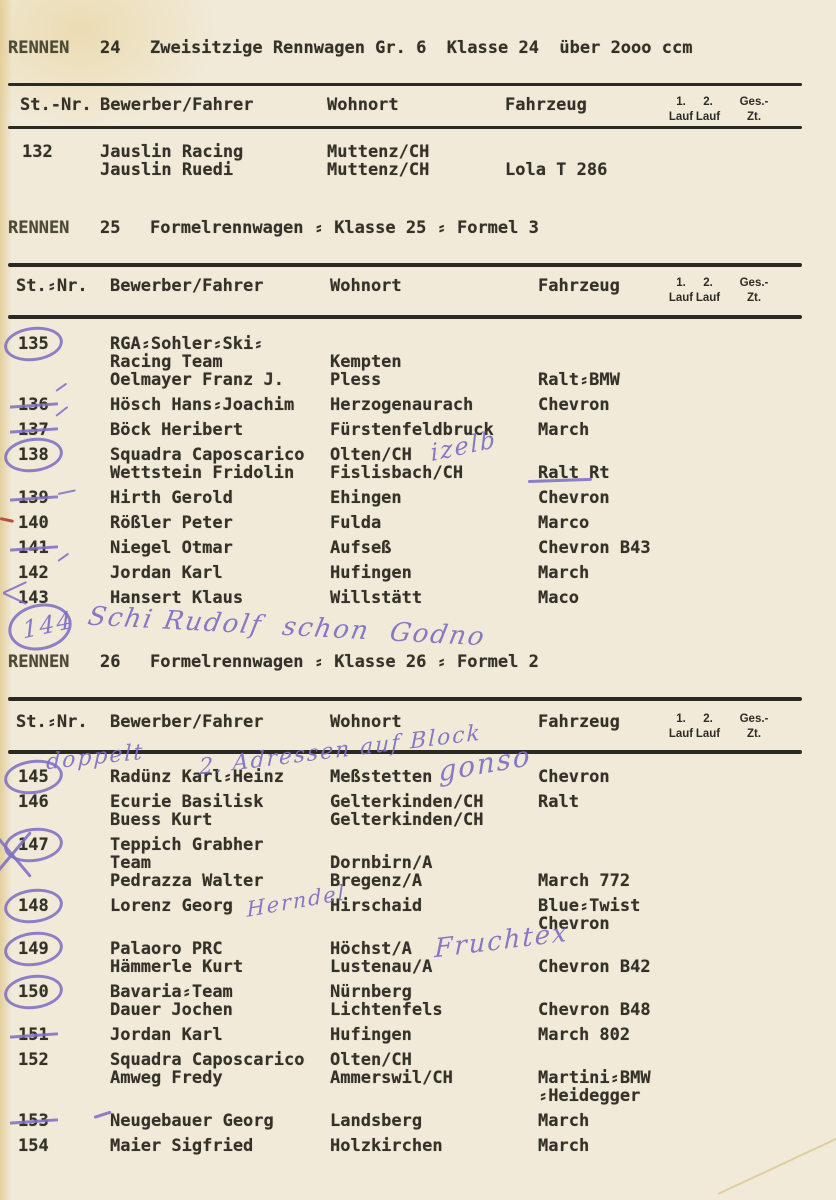  What do you see at coordinates (418, 105) in the screenshot?
I see `table-header: St.-Nr. Bewerber/Fahrer Wohnort Fahrzeug` at bounding box center [418, 105].